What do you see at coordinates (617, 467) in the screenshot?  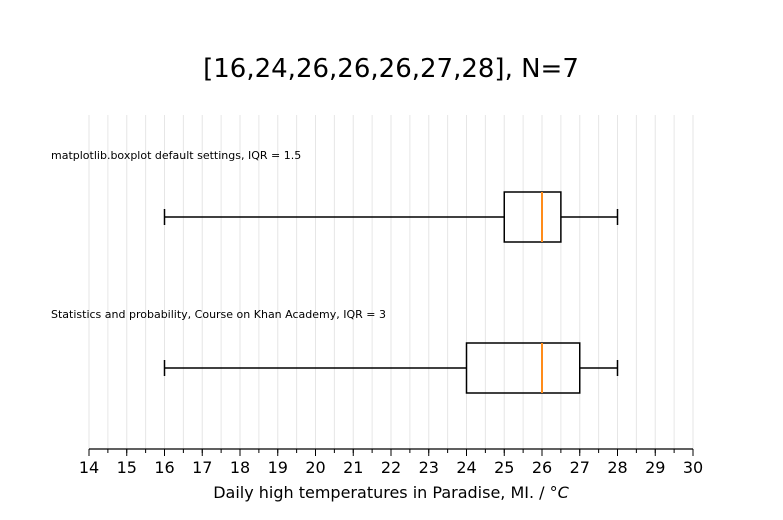 I see `x-tick-label: 28` at bounding box center [617, 467].